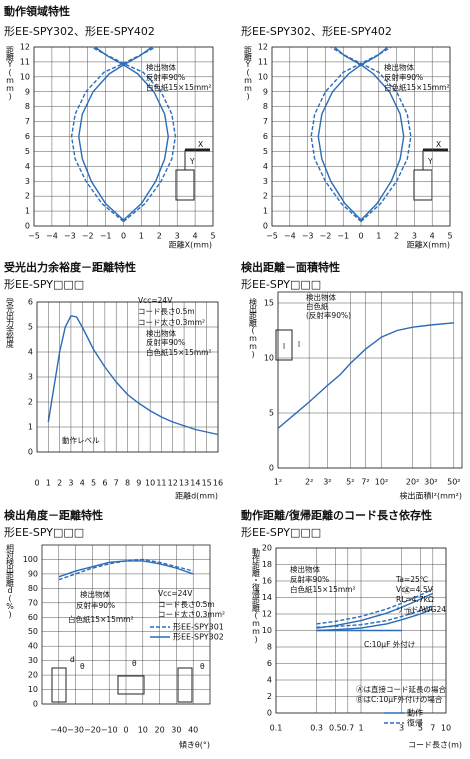 Image resolution: width=470 pixels, height=759 pixels. I want to click on x-tick-label: 12, so click(173, 483).